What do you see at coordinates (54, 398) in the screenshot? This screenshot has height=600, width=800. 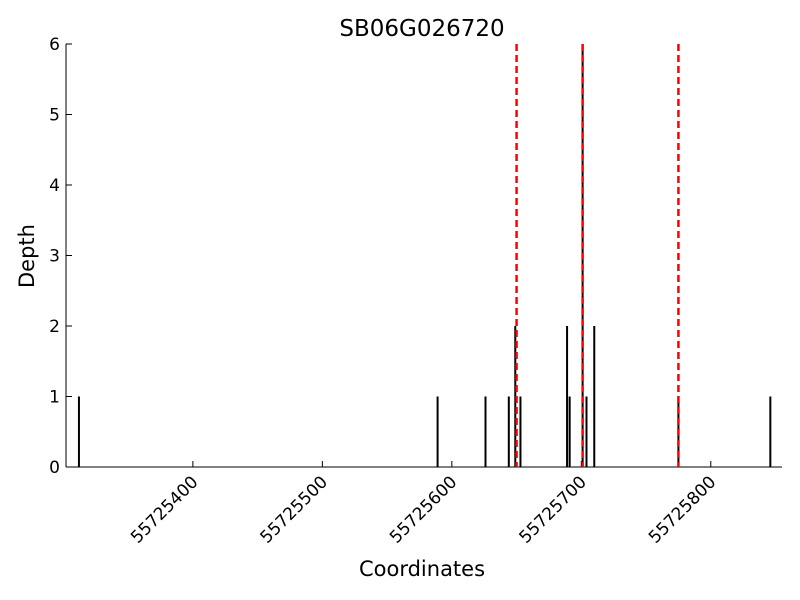 I see `y-tick-label: 1` at bounding box center [54, 398].